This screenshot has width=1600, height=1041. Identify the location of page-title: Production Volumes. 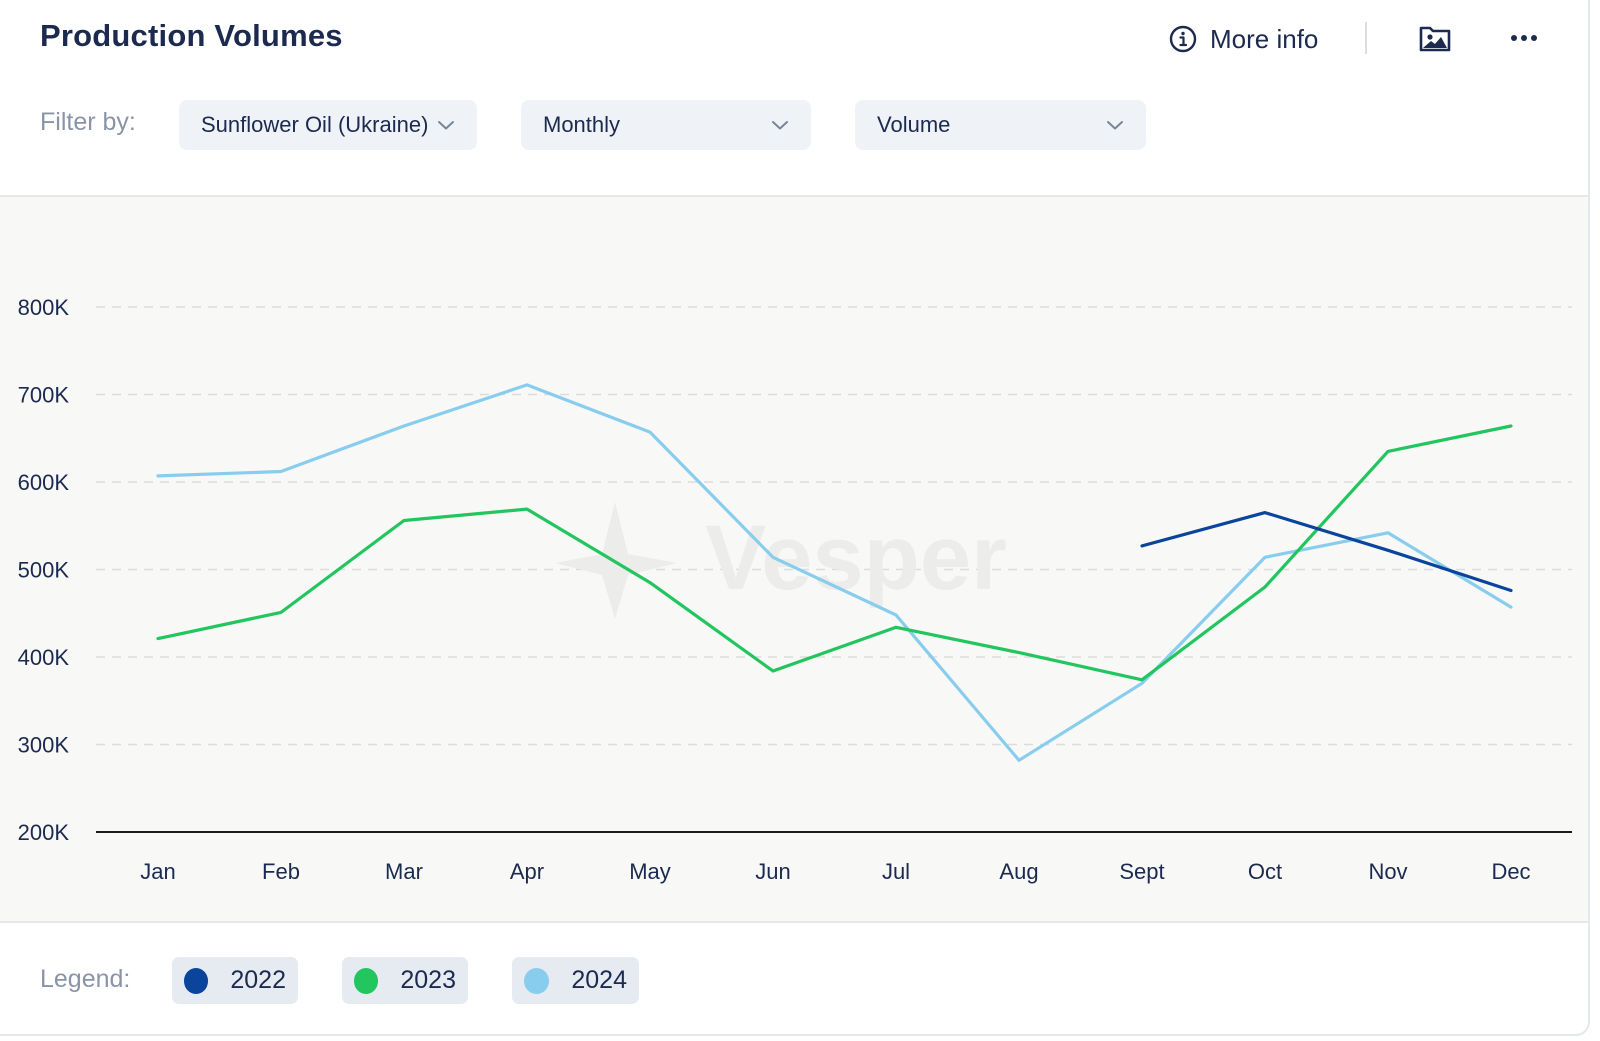
(191, 35).